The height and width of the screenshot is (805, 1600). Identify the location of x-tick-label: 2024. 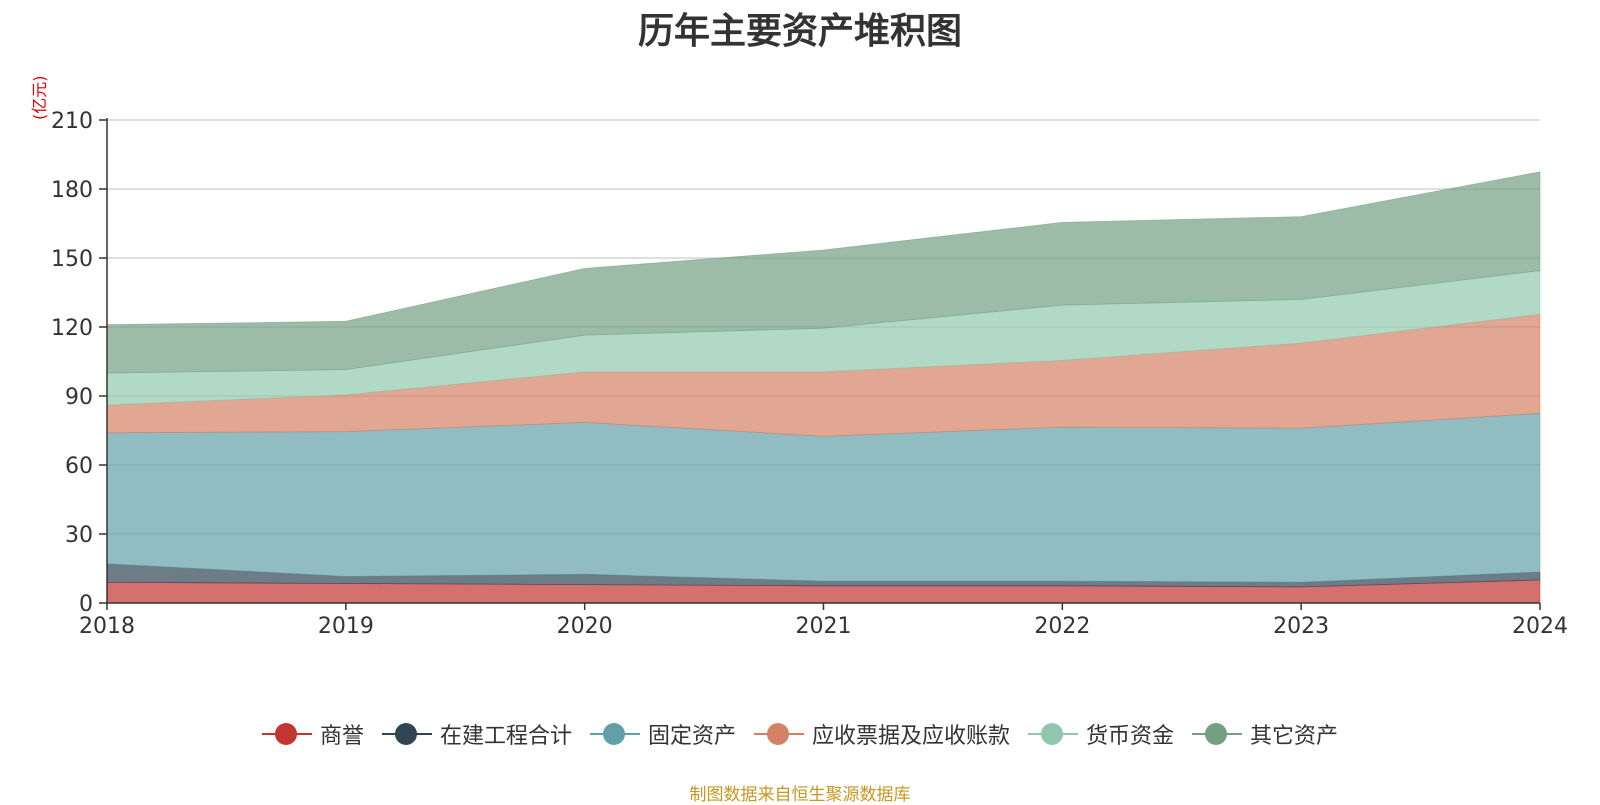
(1540, 626).